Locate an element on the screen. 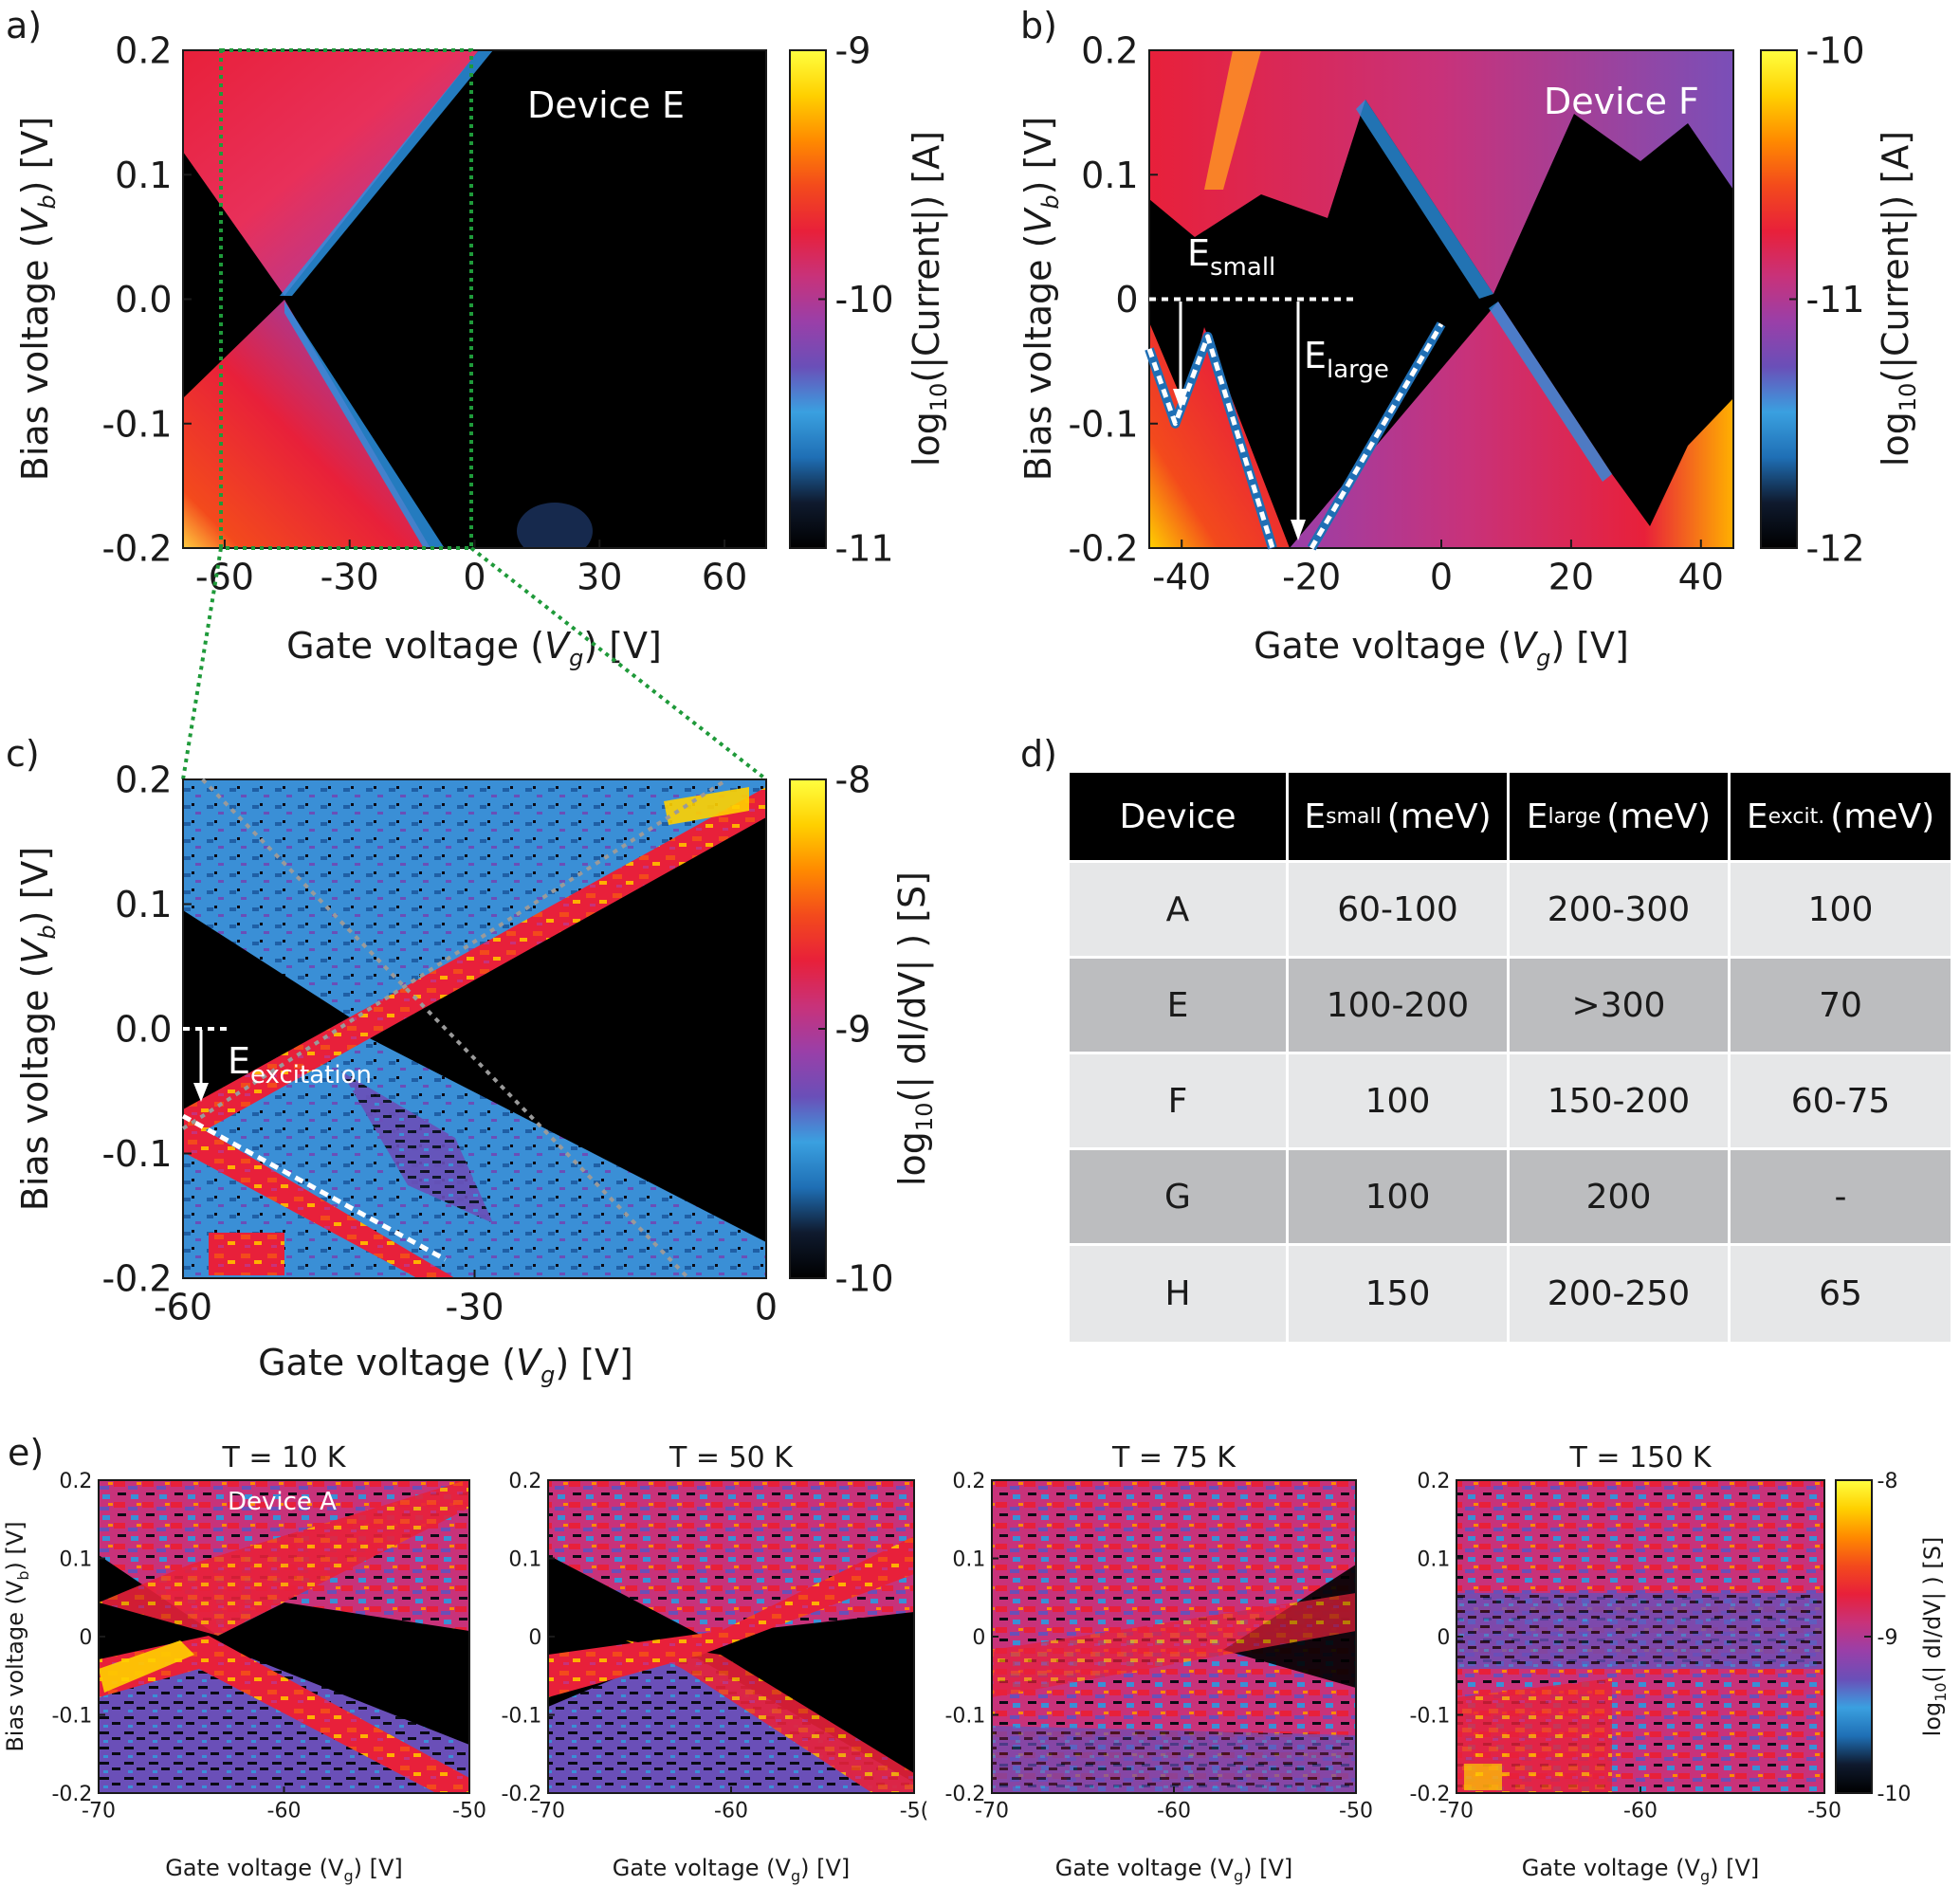 The height and width of the screenshot is (1886, 1960). x-tick-label: 40 is located at coordinates (1701, 577).